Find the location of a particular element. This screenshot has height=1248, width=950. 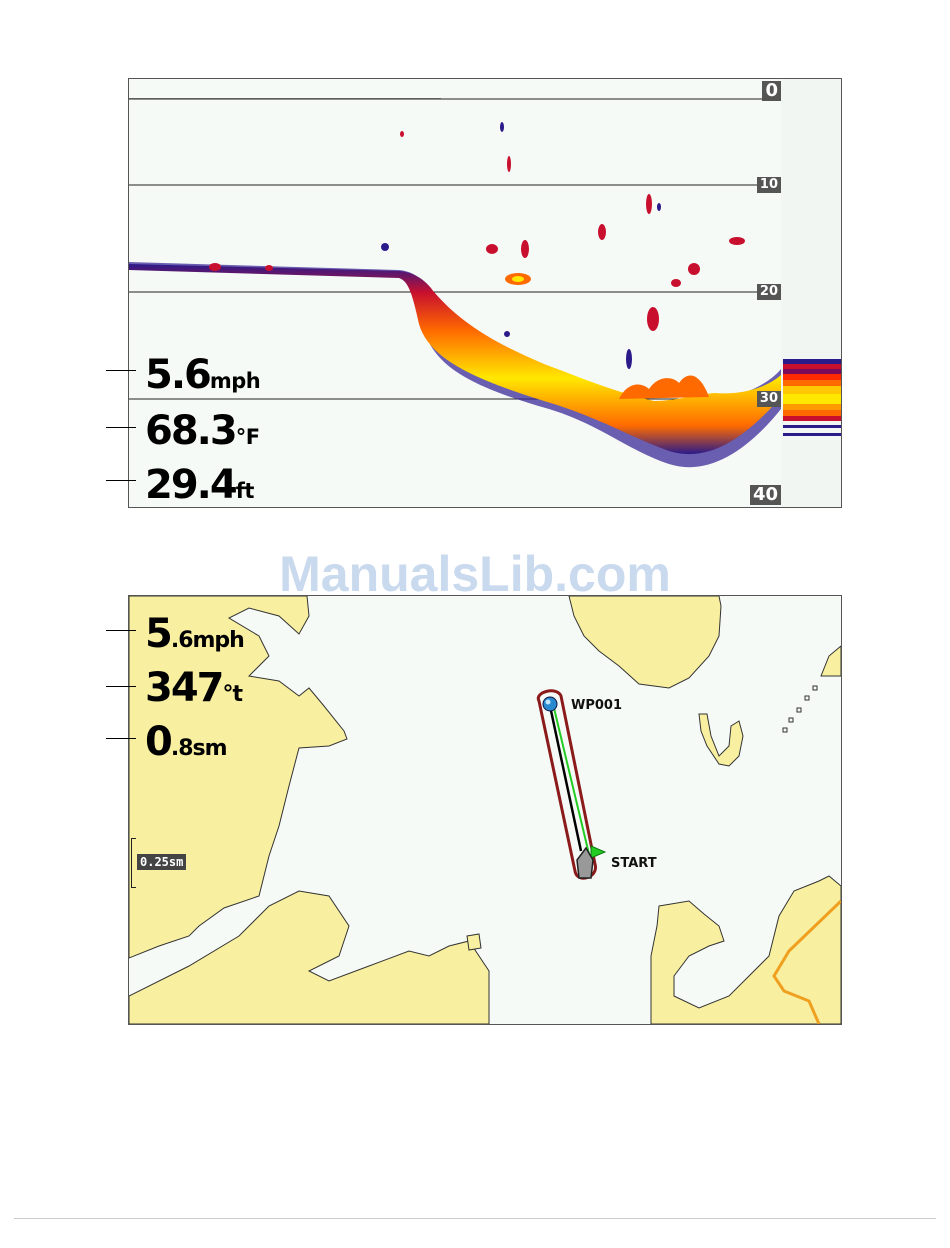

boat-icon is located at coordinates (585, 862).